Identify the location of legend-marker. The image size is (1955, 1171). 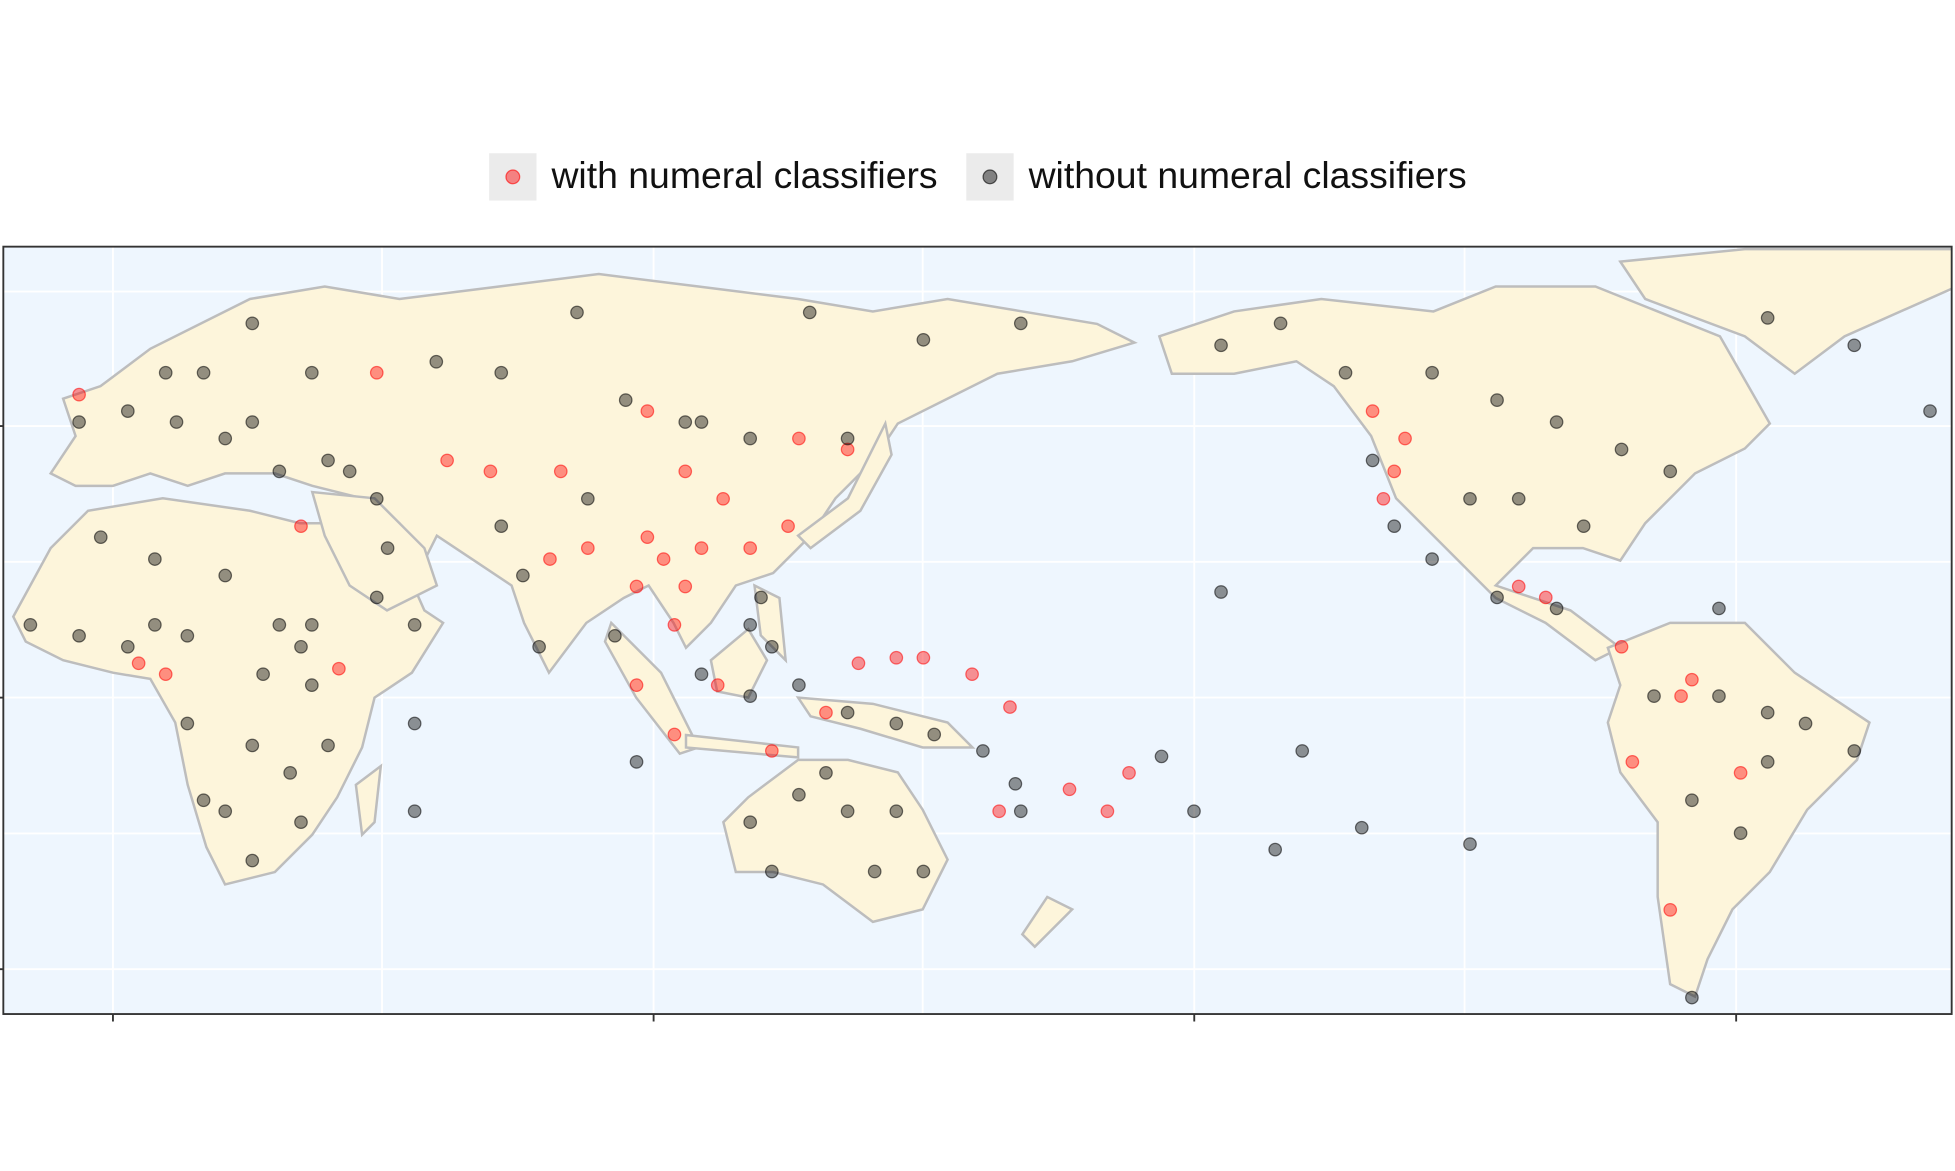
(513, 177).